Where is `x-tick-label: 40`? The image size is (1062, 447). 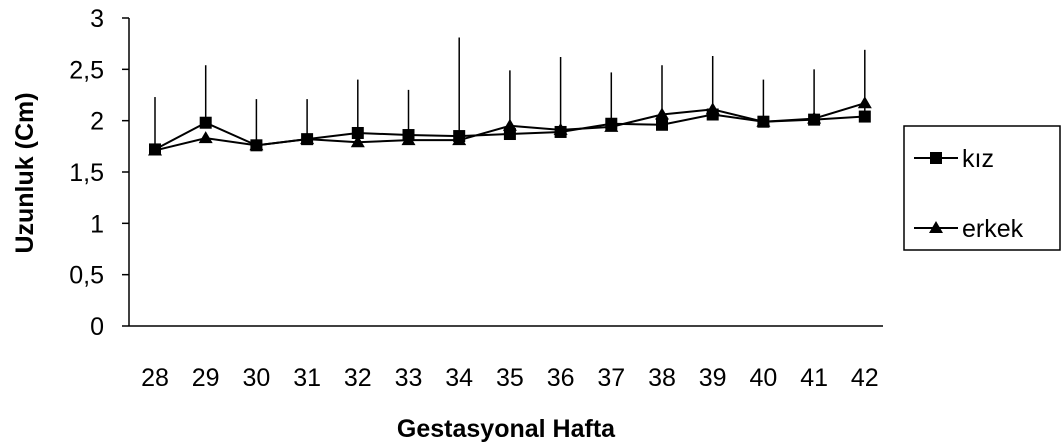
x-tick-label: 40 is located at coordinates (763, 378).